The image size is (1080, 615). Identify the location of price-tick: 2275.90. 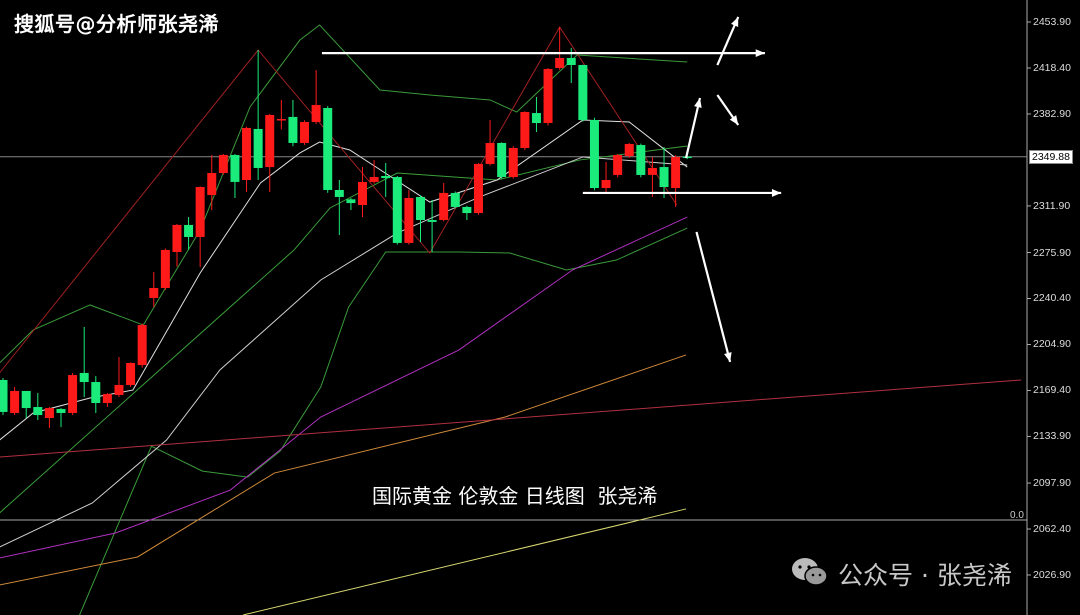
(1052, 252).